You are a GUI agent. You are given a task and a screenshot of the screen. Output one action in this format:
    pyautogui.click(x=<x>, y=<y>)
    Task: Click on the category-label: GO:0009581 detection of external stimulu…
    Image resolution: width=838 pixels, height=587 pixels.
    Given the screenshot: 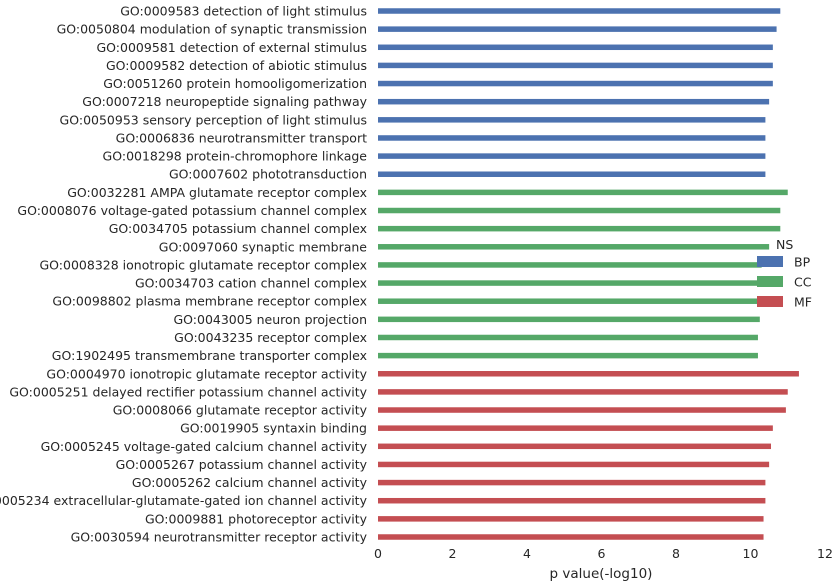 What is the action you would take?
    pyautogui.click(x=232, y=47)
    